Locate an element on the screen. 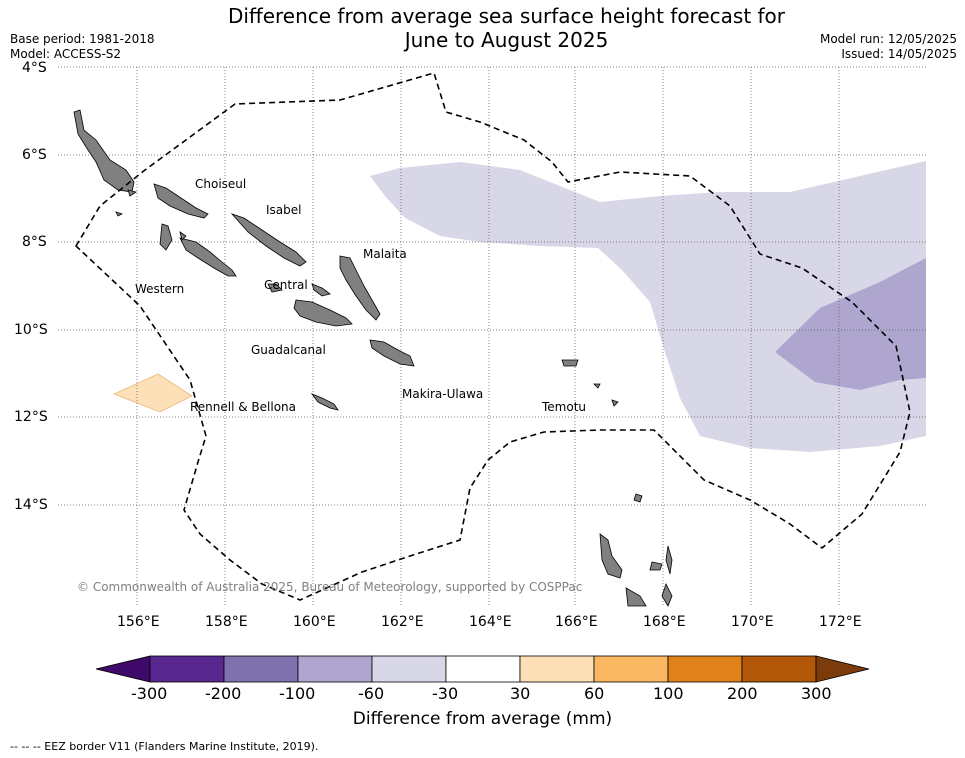 Image resolution: width=965 pixels, height=758 pixels. espiritu-santo-fragment is located at coordinates (636, 597).